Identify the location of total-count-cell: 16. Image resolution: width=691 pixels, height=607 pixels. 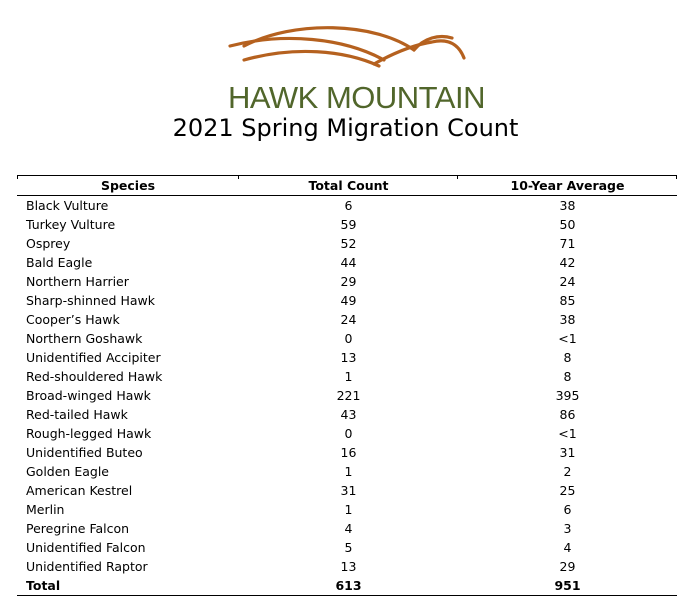
(348, 452).